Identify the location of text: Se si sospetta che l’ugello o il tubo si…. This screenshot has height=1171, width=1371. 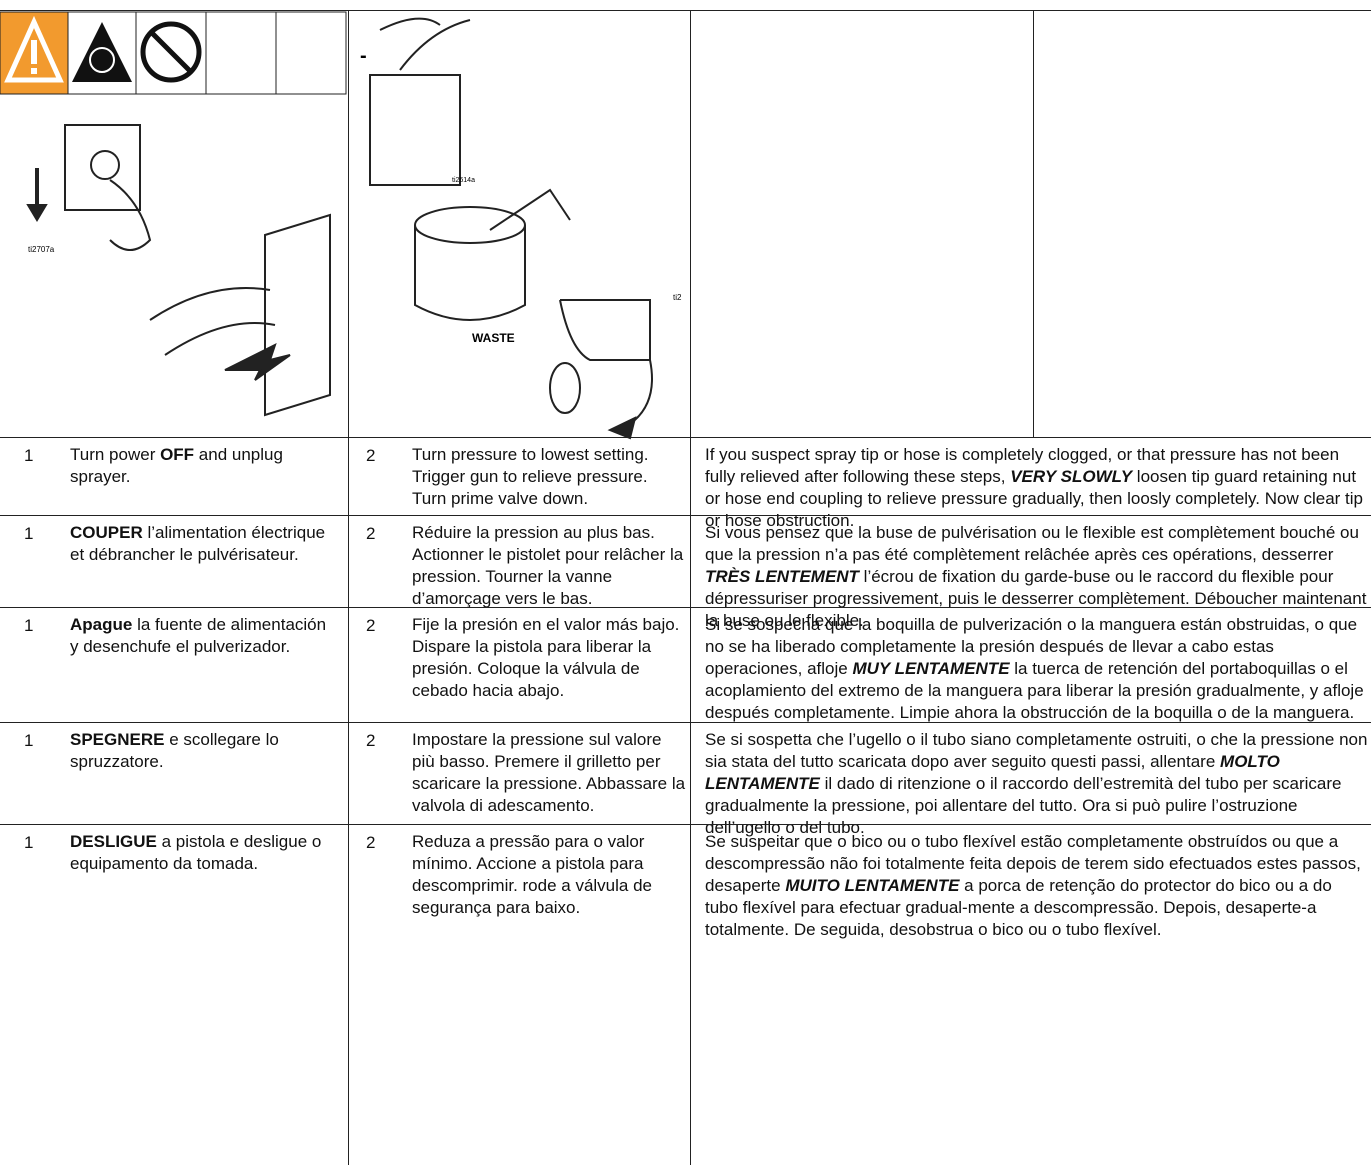
(1036, 750).